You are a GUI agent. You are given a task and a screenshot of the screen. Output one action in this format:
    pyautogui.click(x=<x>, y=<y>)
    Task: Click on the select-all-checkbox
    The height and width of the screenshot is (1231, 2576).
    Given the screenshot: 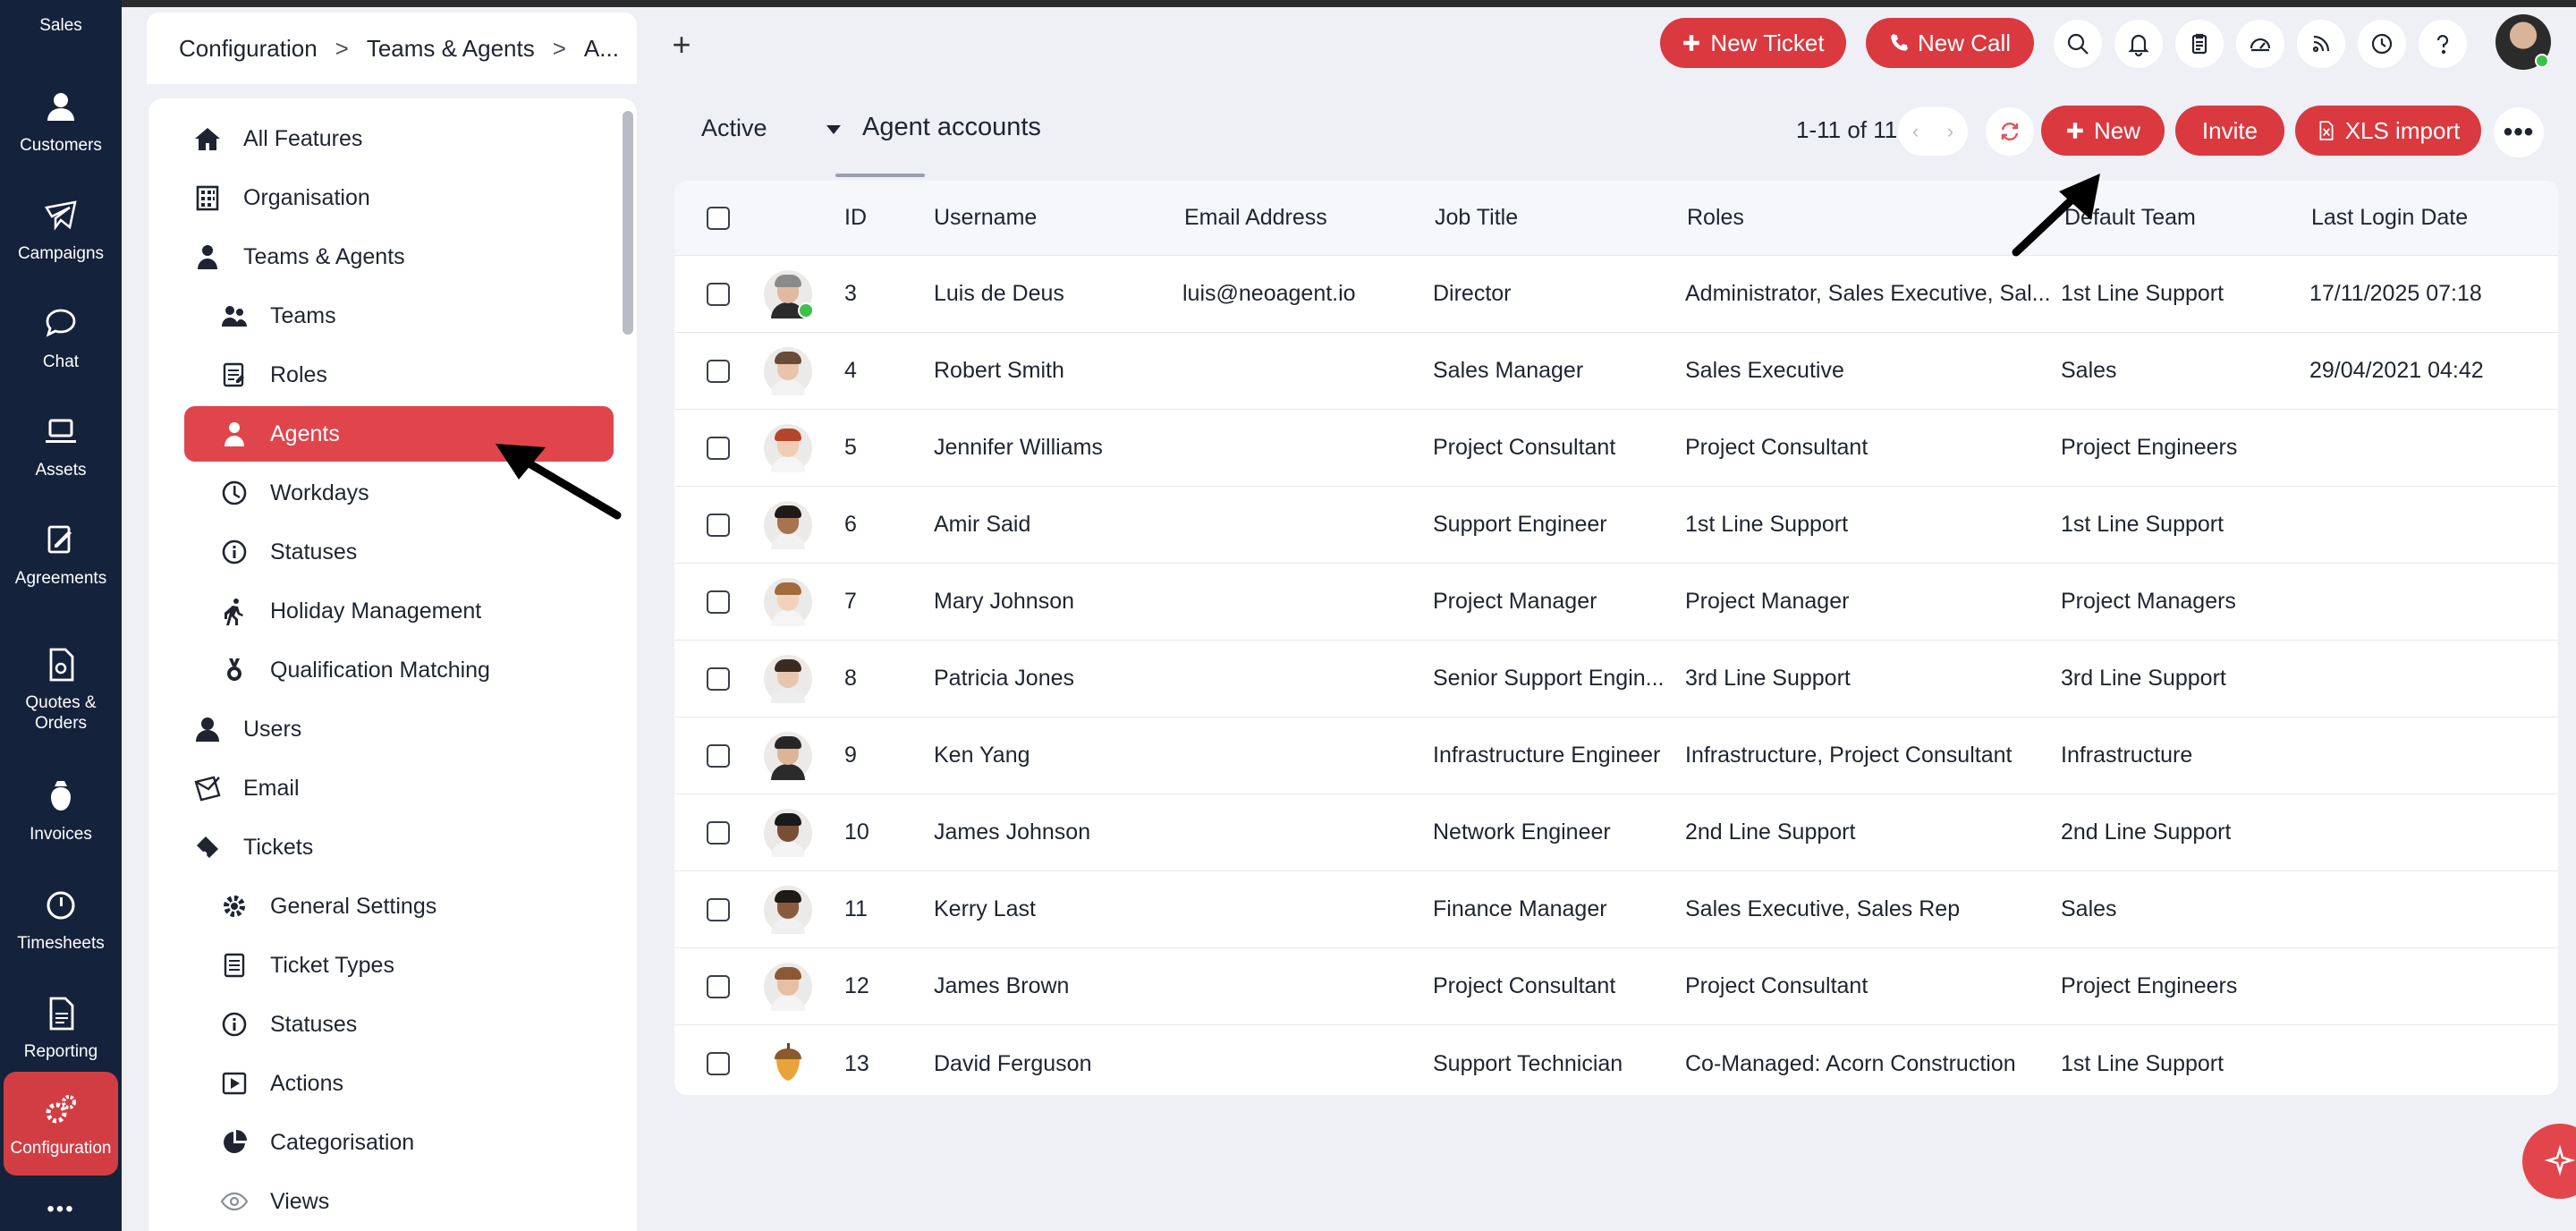 What is the action you would take?
    pyautogui.click(x=718, y=218)
    